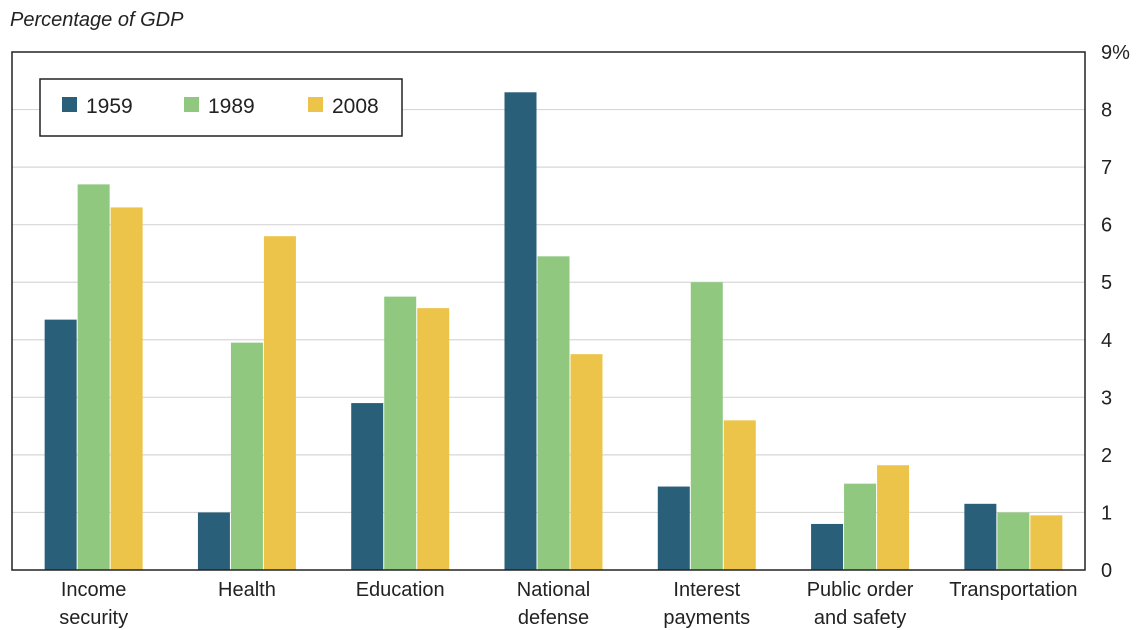 Image resolution: width=1140 pixels, height=630 pixels. What do you see at coordinates (1115, 53) in the screenshot?
I see `y-tick-label: 9%` at bounding box center [1115, 53].